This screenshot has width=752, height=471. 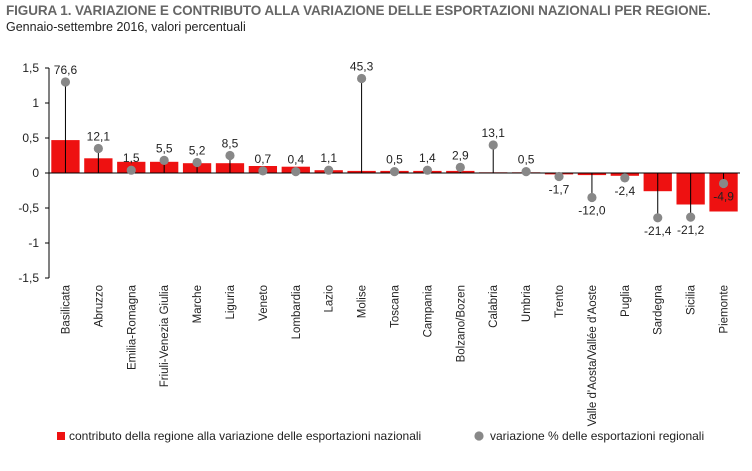 What do you see at coordinates (66, 309) in the screenshot?
I see `x-tick-label: Basilicata` at bounding box center [66, 309].